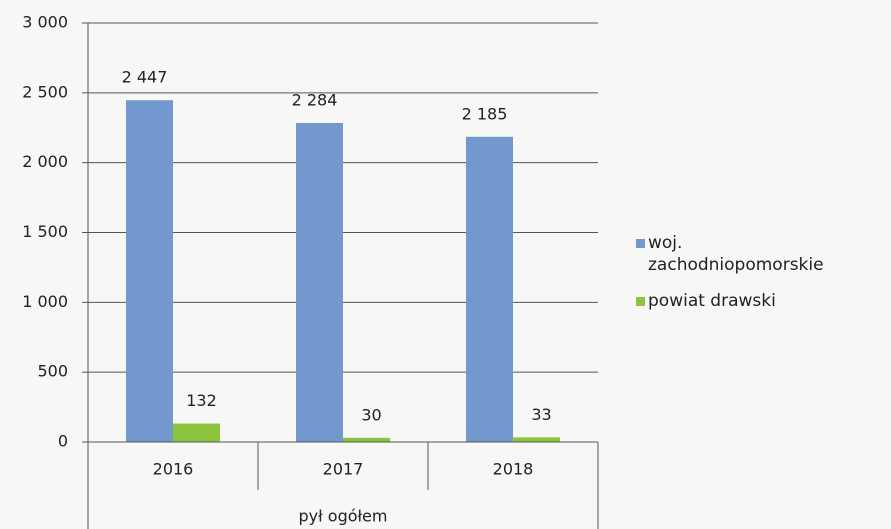  I want to click on legend-item: powiat drawski, so click(756, 301).